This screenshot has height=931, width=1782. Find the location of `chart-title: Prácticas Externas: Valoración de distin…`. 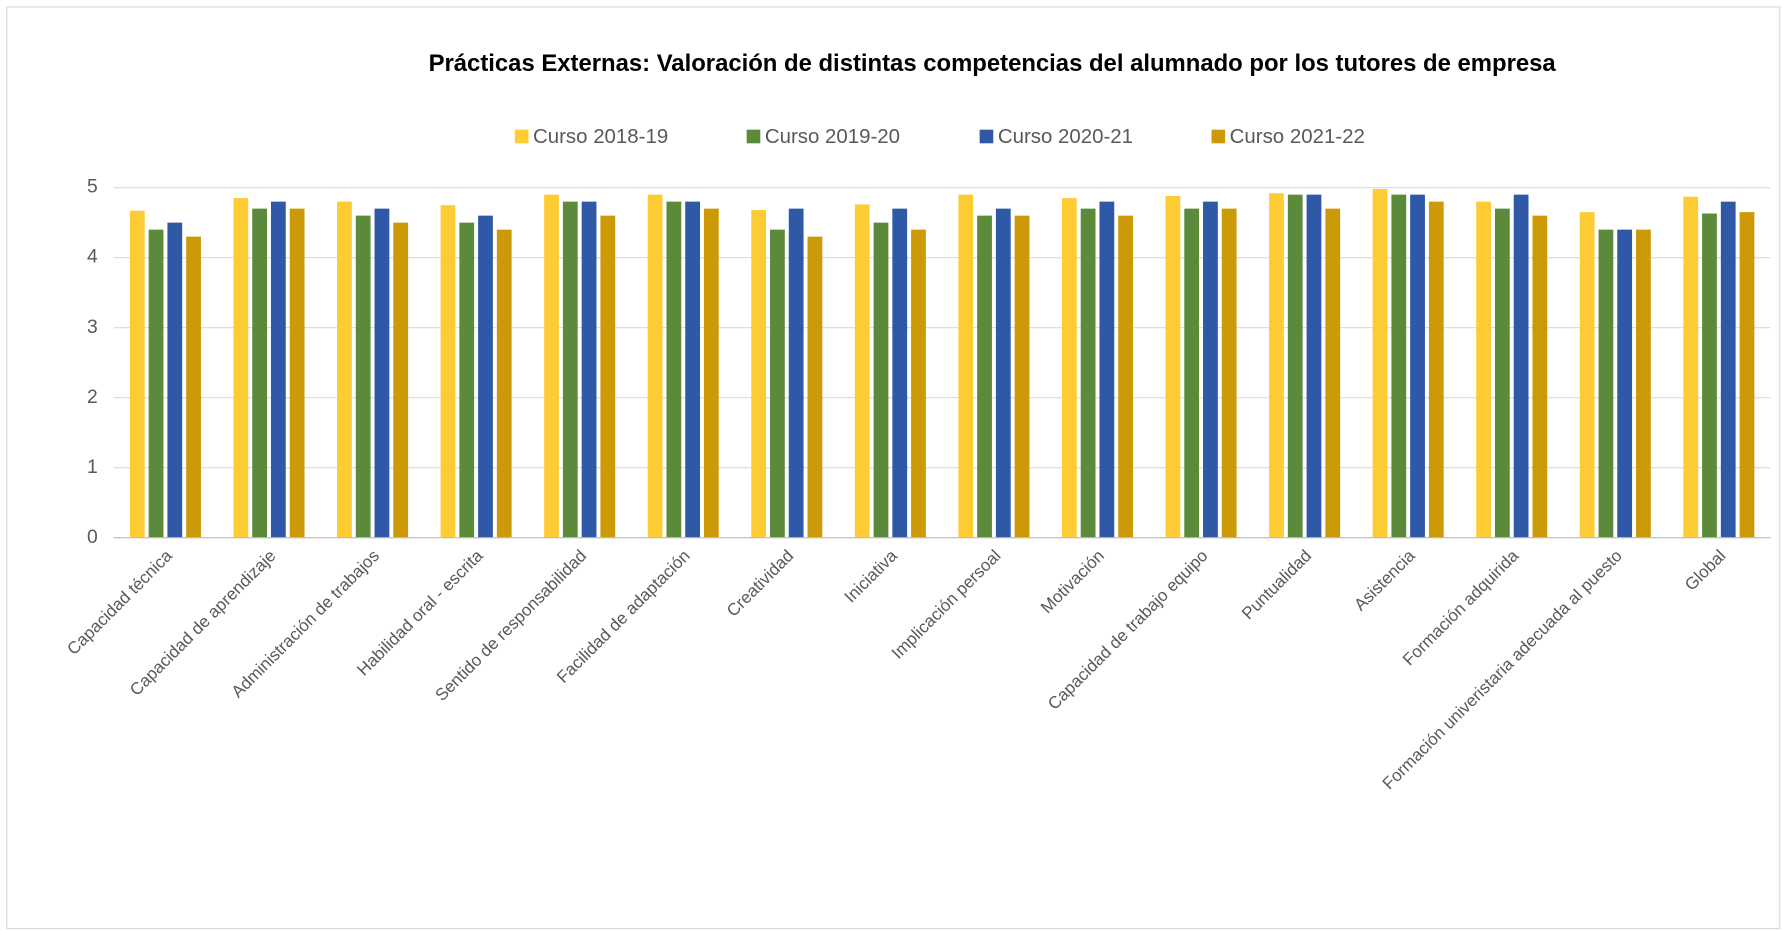

chart-title: Prácticas Externas: Valoración de distin… is located at coordinates (993, 63).